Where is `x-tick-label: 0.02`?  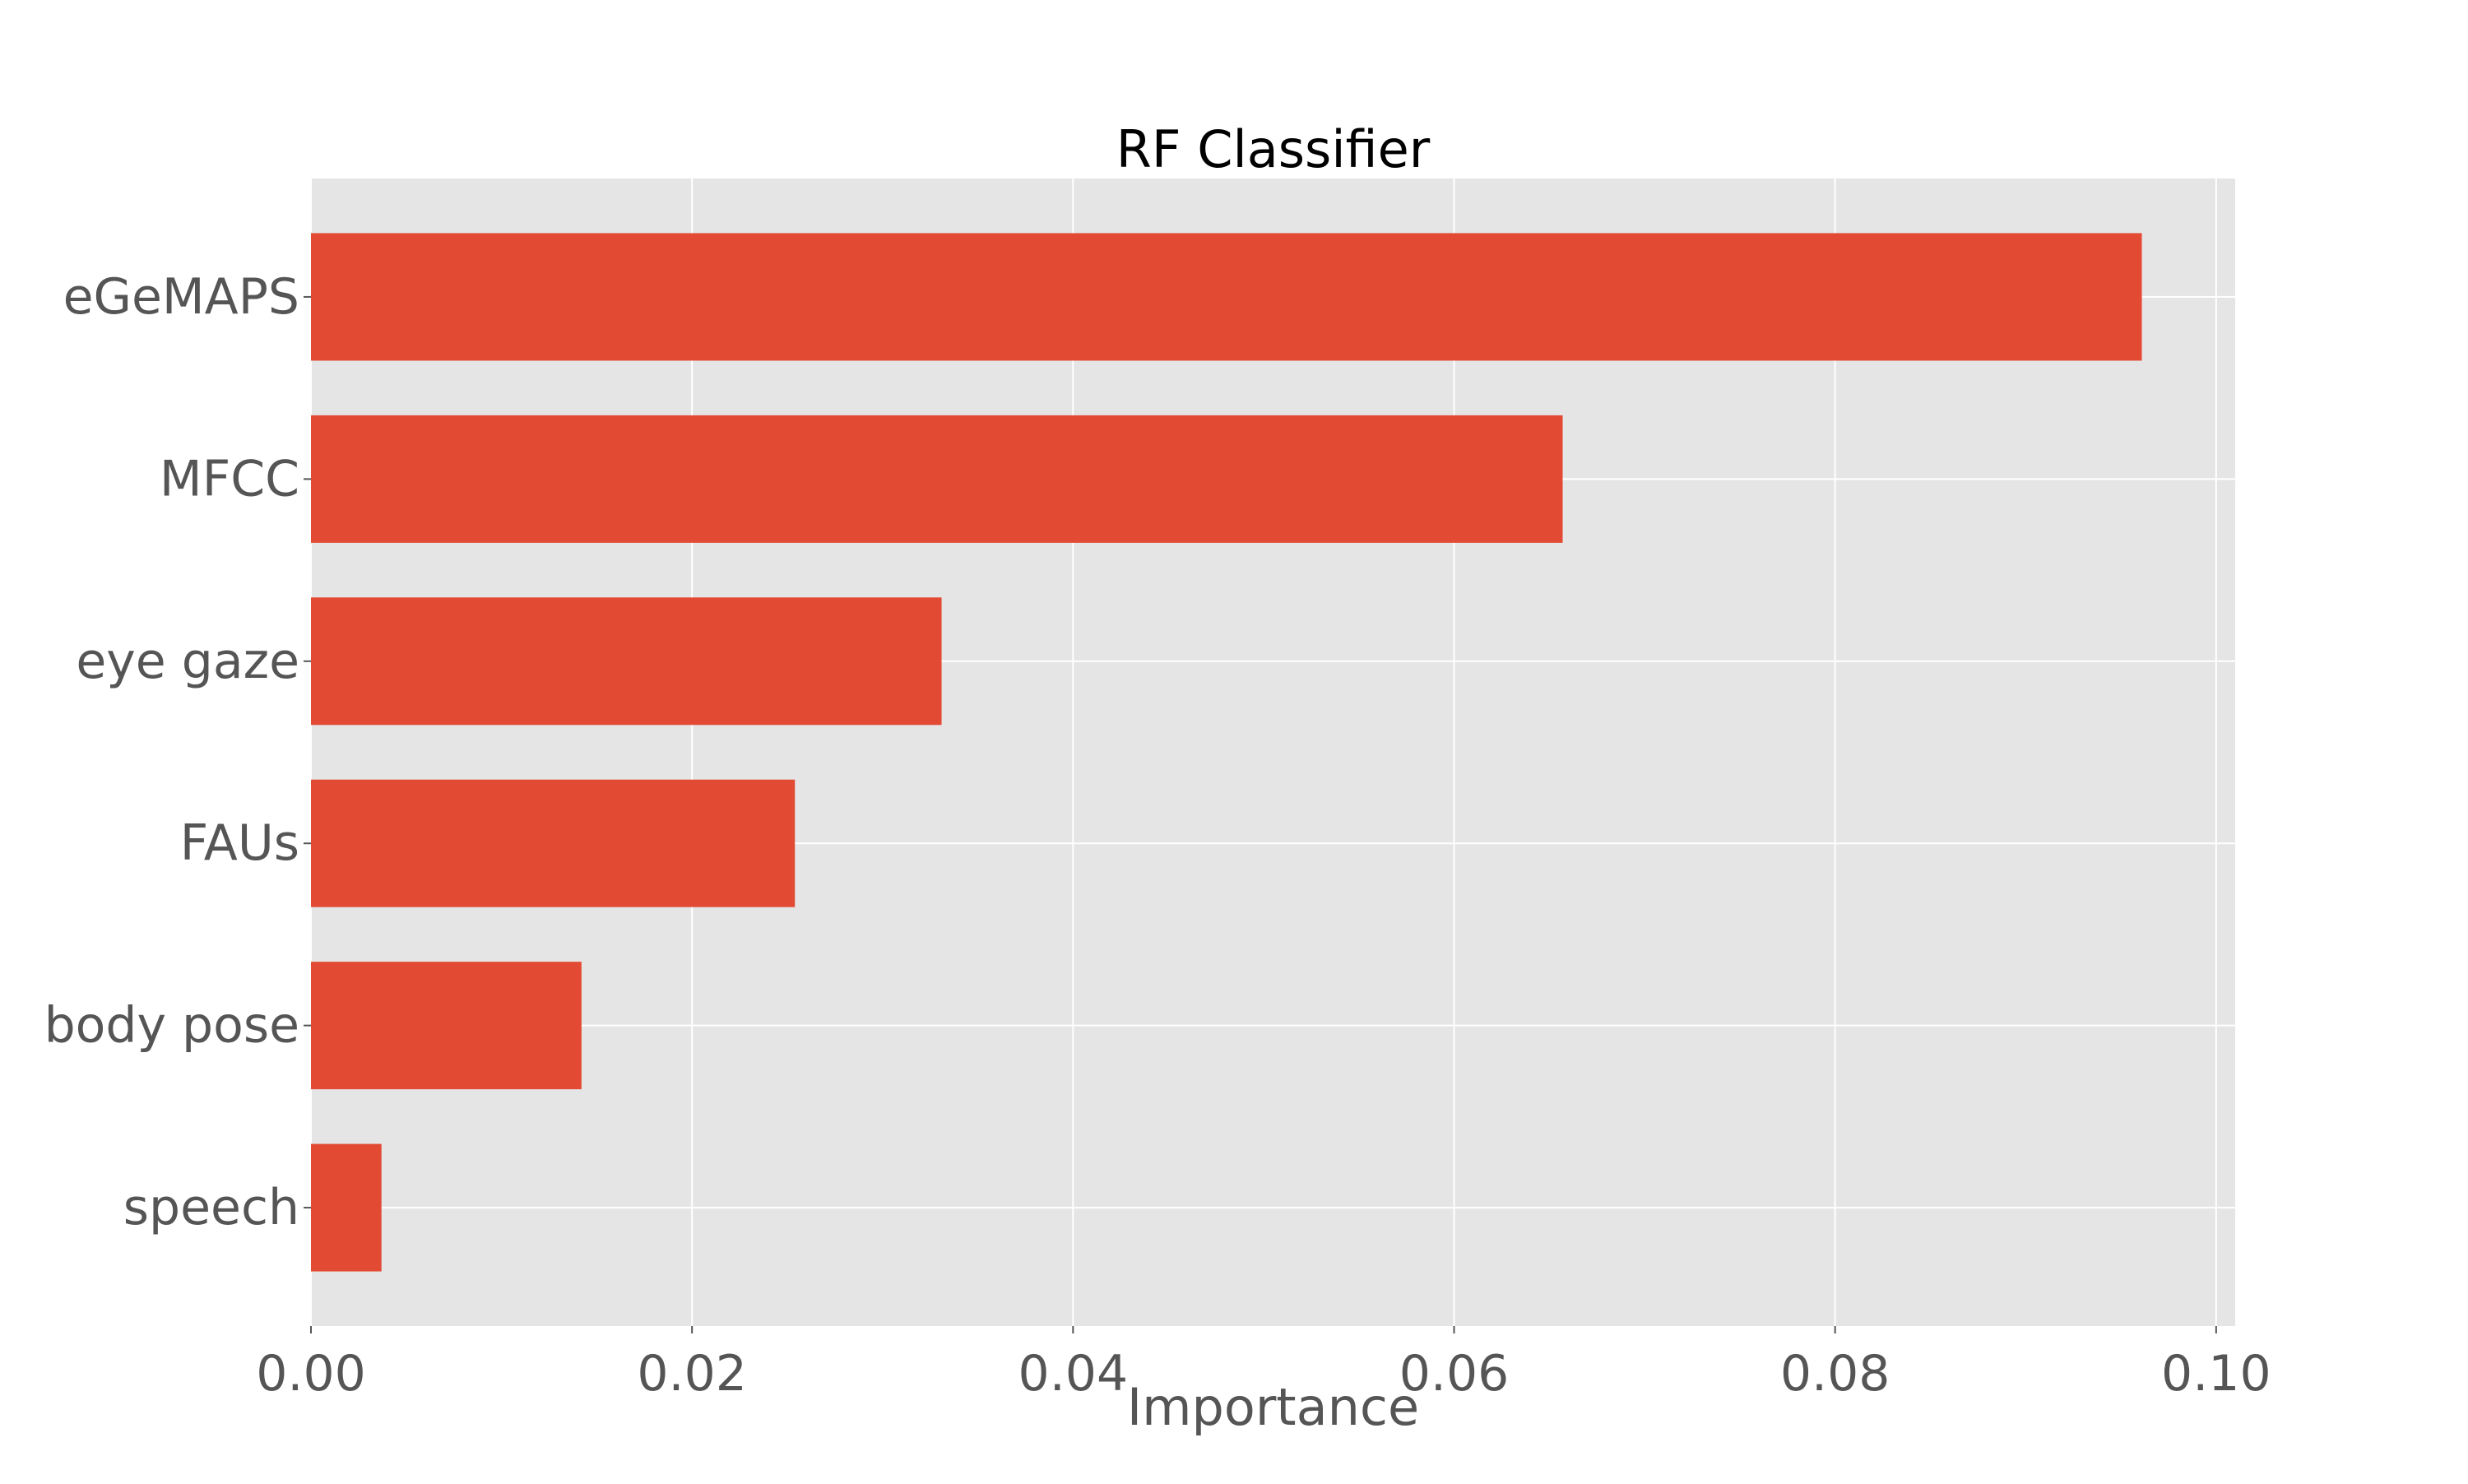 x-tick-label: 0.02 is located at coordinates (692, 1374).